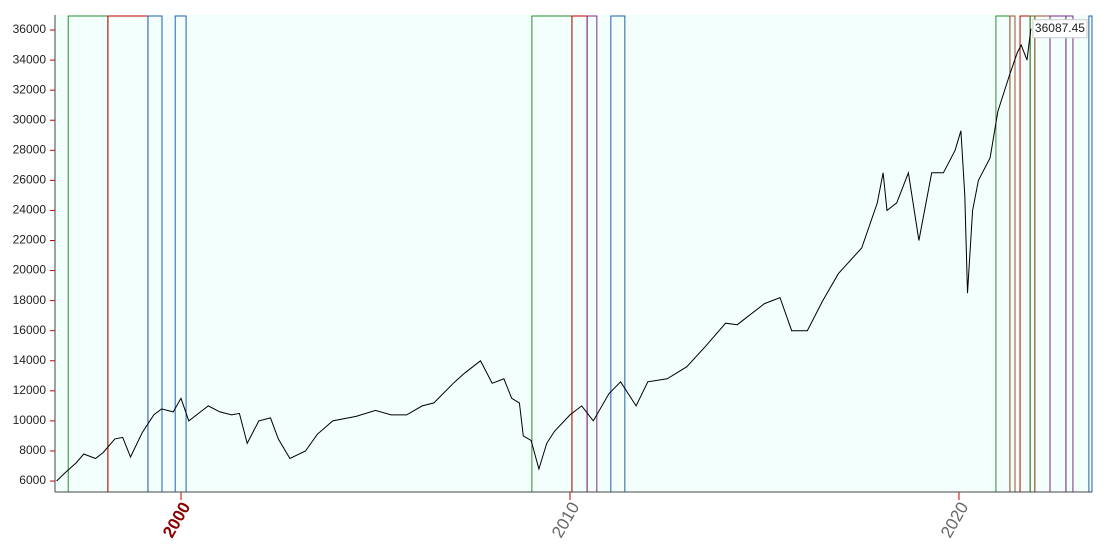 This screenshot has width=1120, height=557. Describe the element at coordinates (565, 520) in the screenshot. I see `x-tick-label: 2010` at that location.